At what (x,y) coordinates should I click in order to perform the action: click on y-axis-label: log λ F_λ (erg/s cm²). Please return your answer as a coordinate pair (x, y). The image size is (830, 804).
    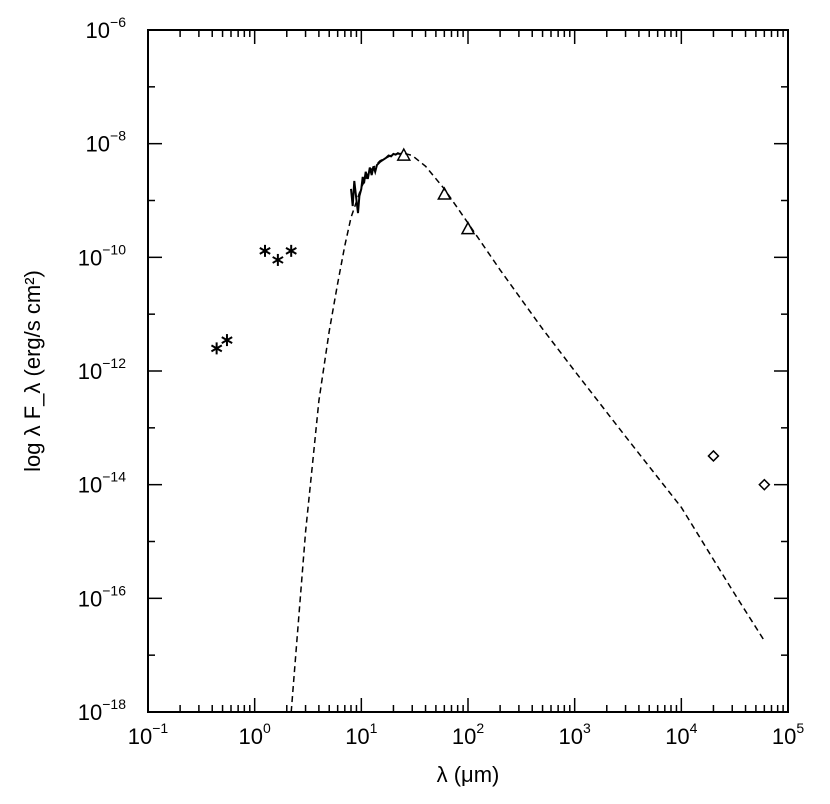
    Looking at the image, I should click on (32, 371).